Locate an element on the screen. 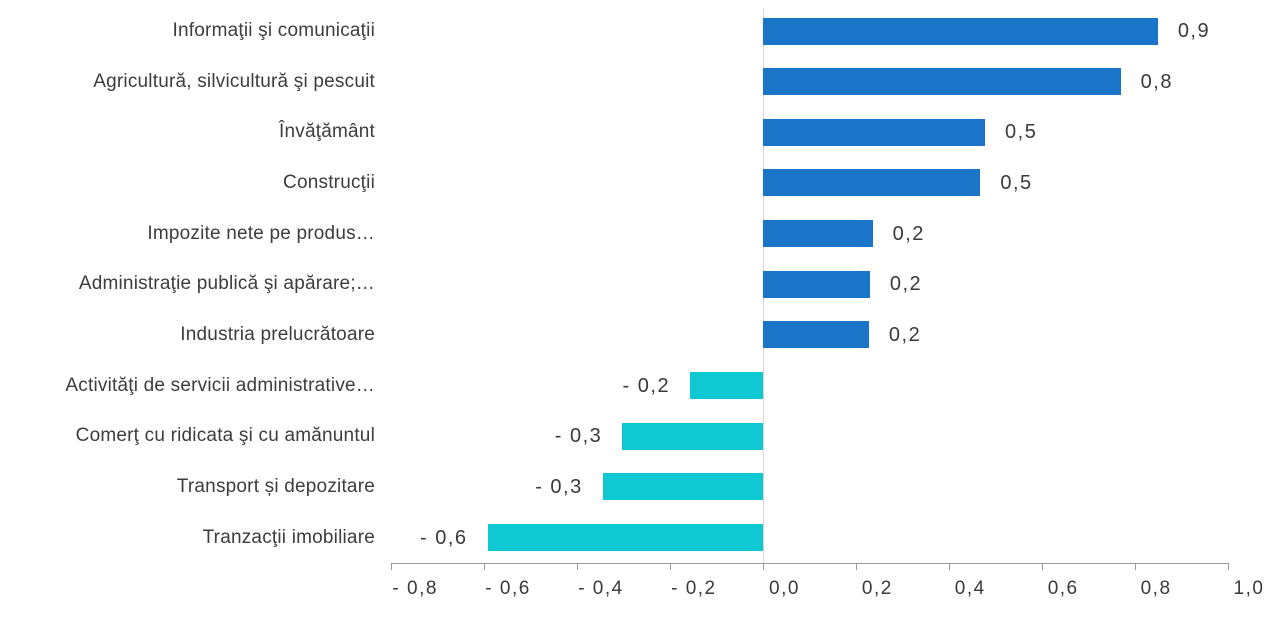 The image size is (1280, 619). x-tick-label: 1,0 is located at coordinates (1249, 588).